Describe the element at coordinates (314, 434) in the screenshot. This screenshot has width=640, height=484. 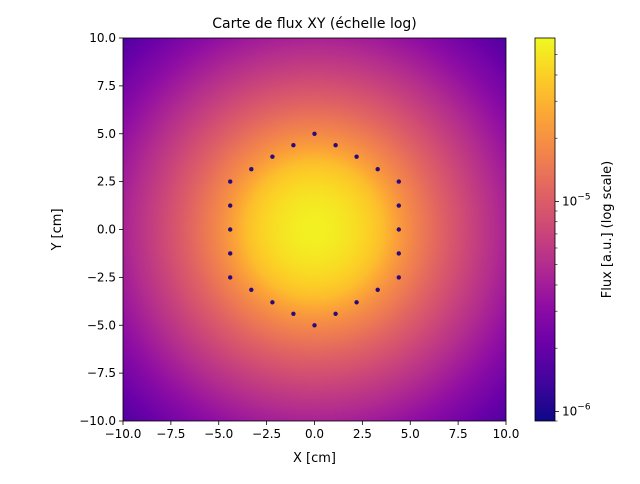
I see `x-tick-label: 0.0` at that location.